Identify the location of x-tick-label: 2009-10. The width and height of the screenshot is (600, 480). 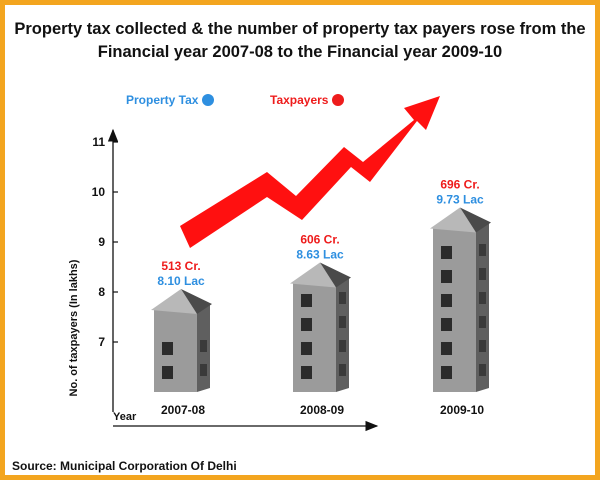
(462, 410).